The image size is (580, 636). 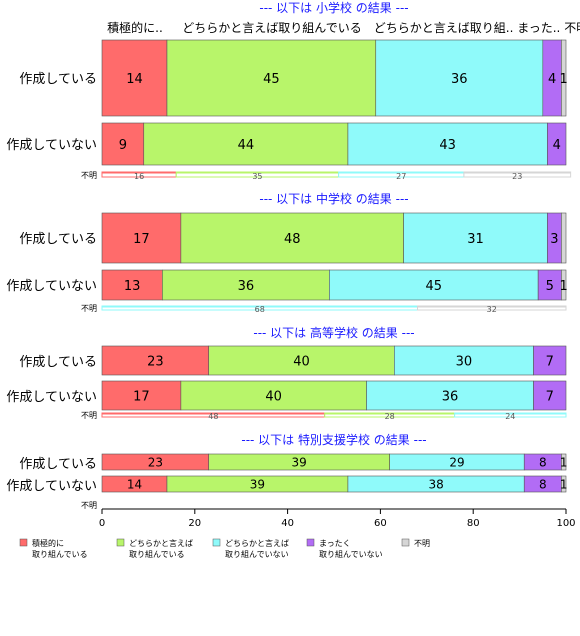 What do you see at coordinates (257, 176) in the screenshot?
I see `data-label: 35` at bounding box center [257, 176].